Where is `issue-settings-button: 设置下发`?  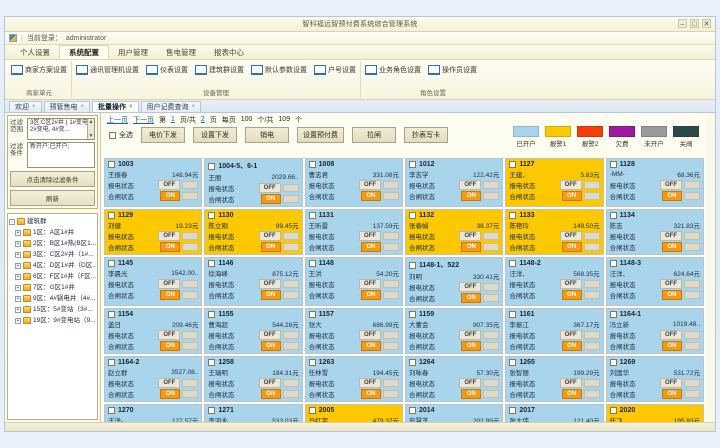 issue-settings-button: 设置下发 is located at coordinates (215, 135).